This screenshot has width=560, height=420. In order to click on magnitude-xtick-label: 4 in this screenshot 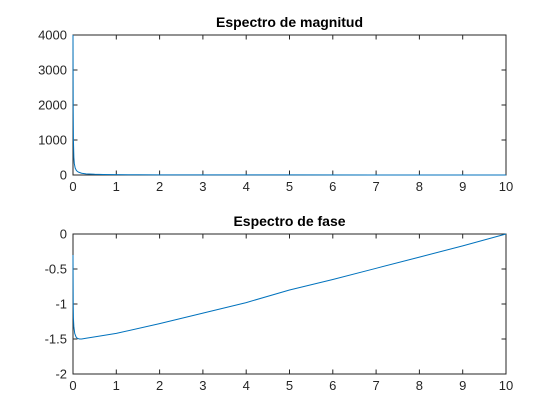, I will do `click(246, 186)`.